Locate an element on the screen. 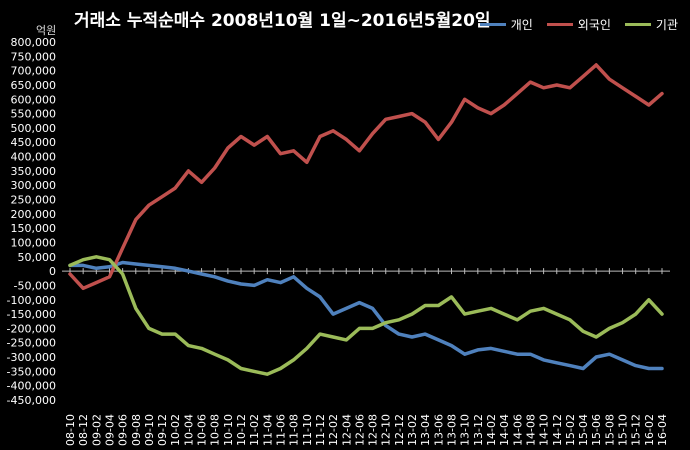 The height and width of the screenshot is (450, 690). legend: 개인 외국인 기관 is located at coordinates (578, 24).